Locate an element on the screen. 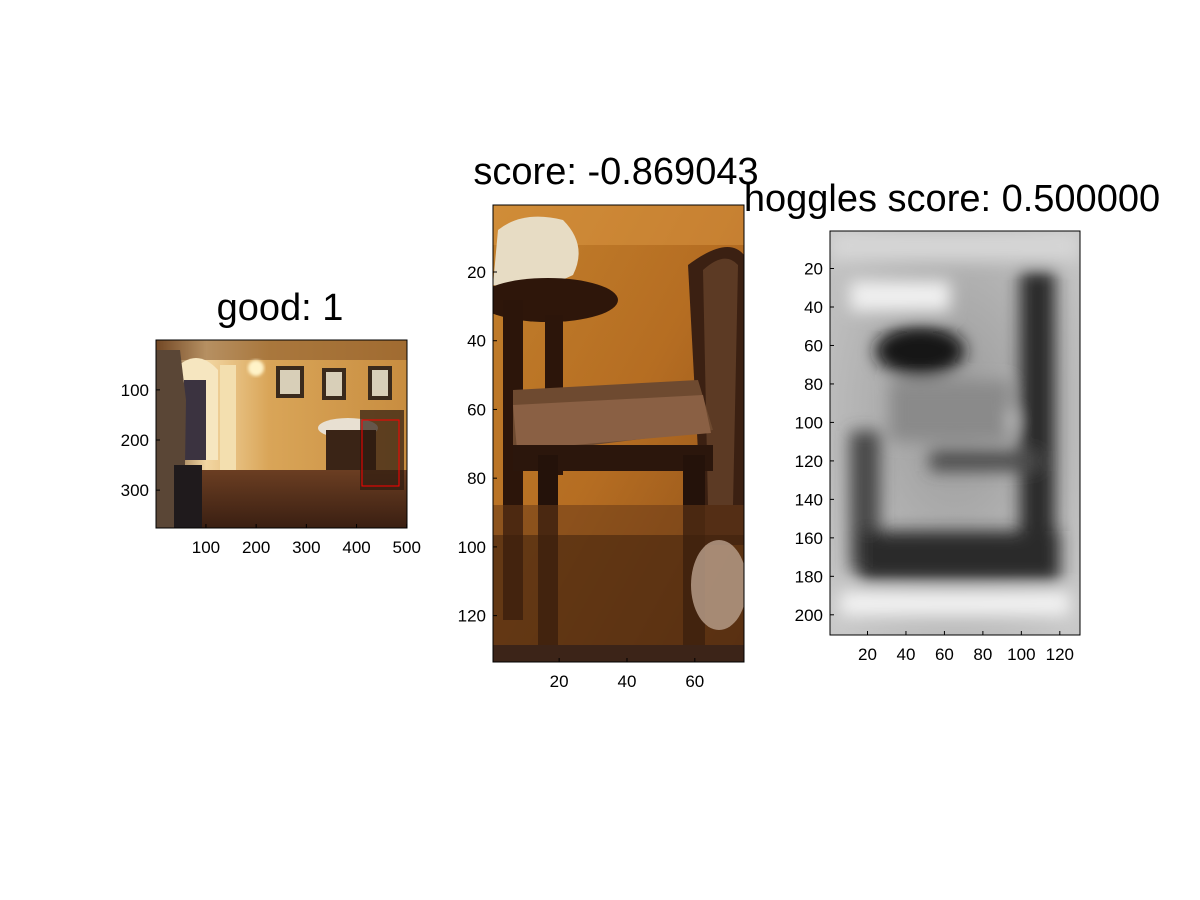  hoggles-image is located at coordinates (955, 433).